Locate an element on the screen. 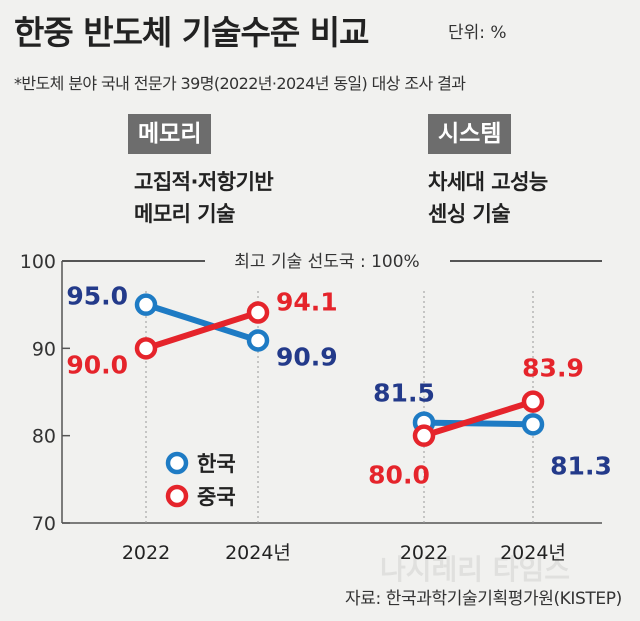 Image resolution: width=640 pixels, height=621 pixels. panel-subtitle-system: 차세대 고성능 센싱 기술 is located at coordinates (488, 198).